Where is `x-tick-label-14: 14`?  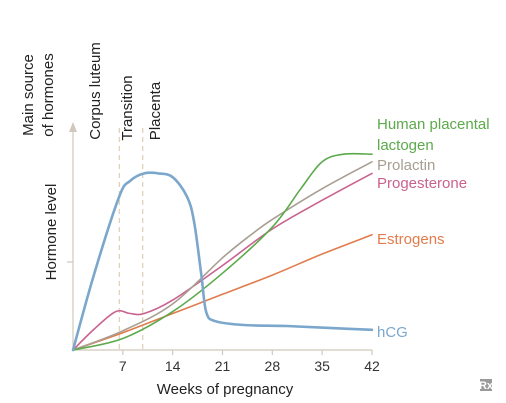 x-tick-label-14: 14 is located at coordinates (173, 366).